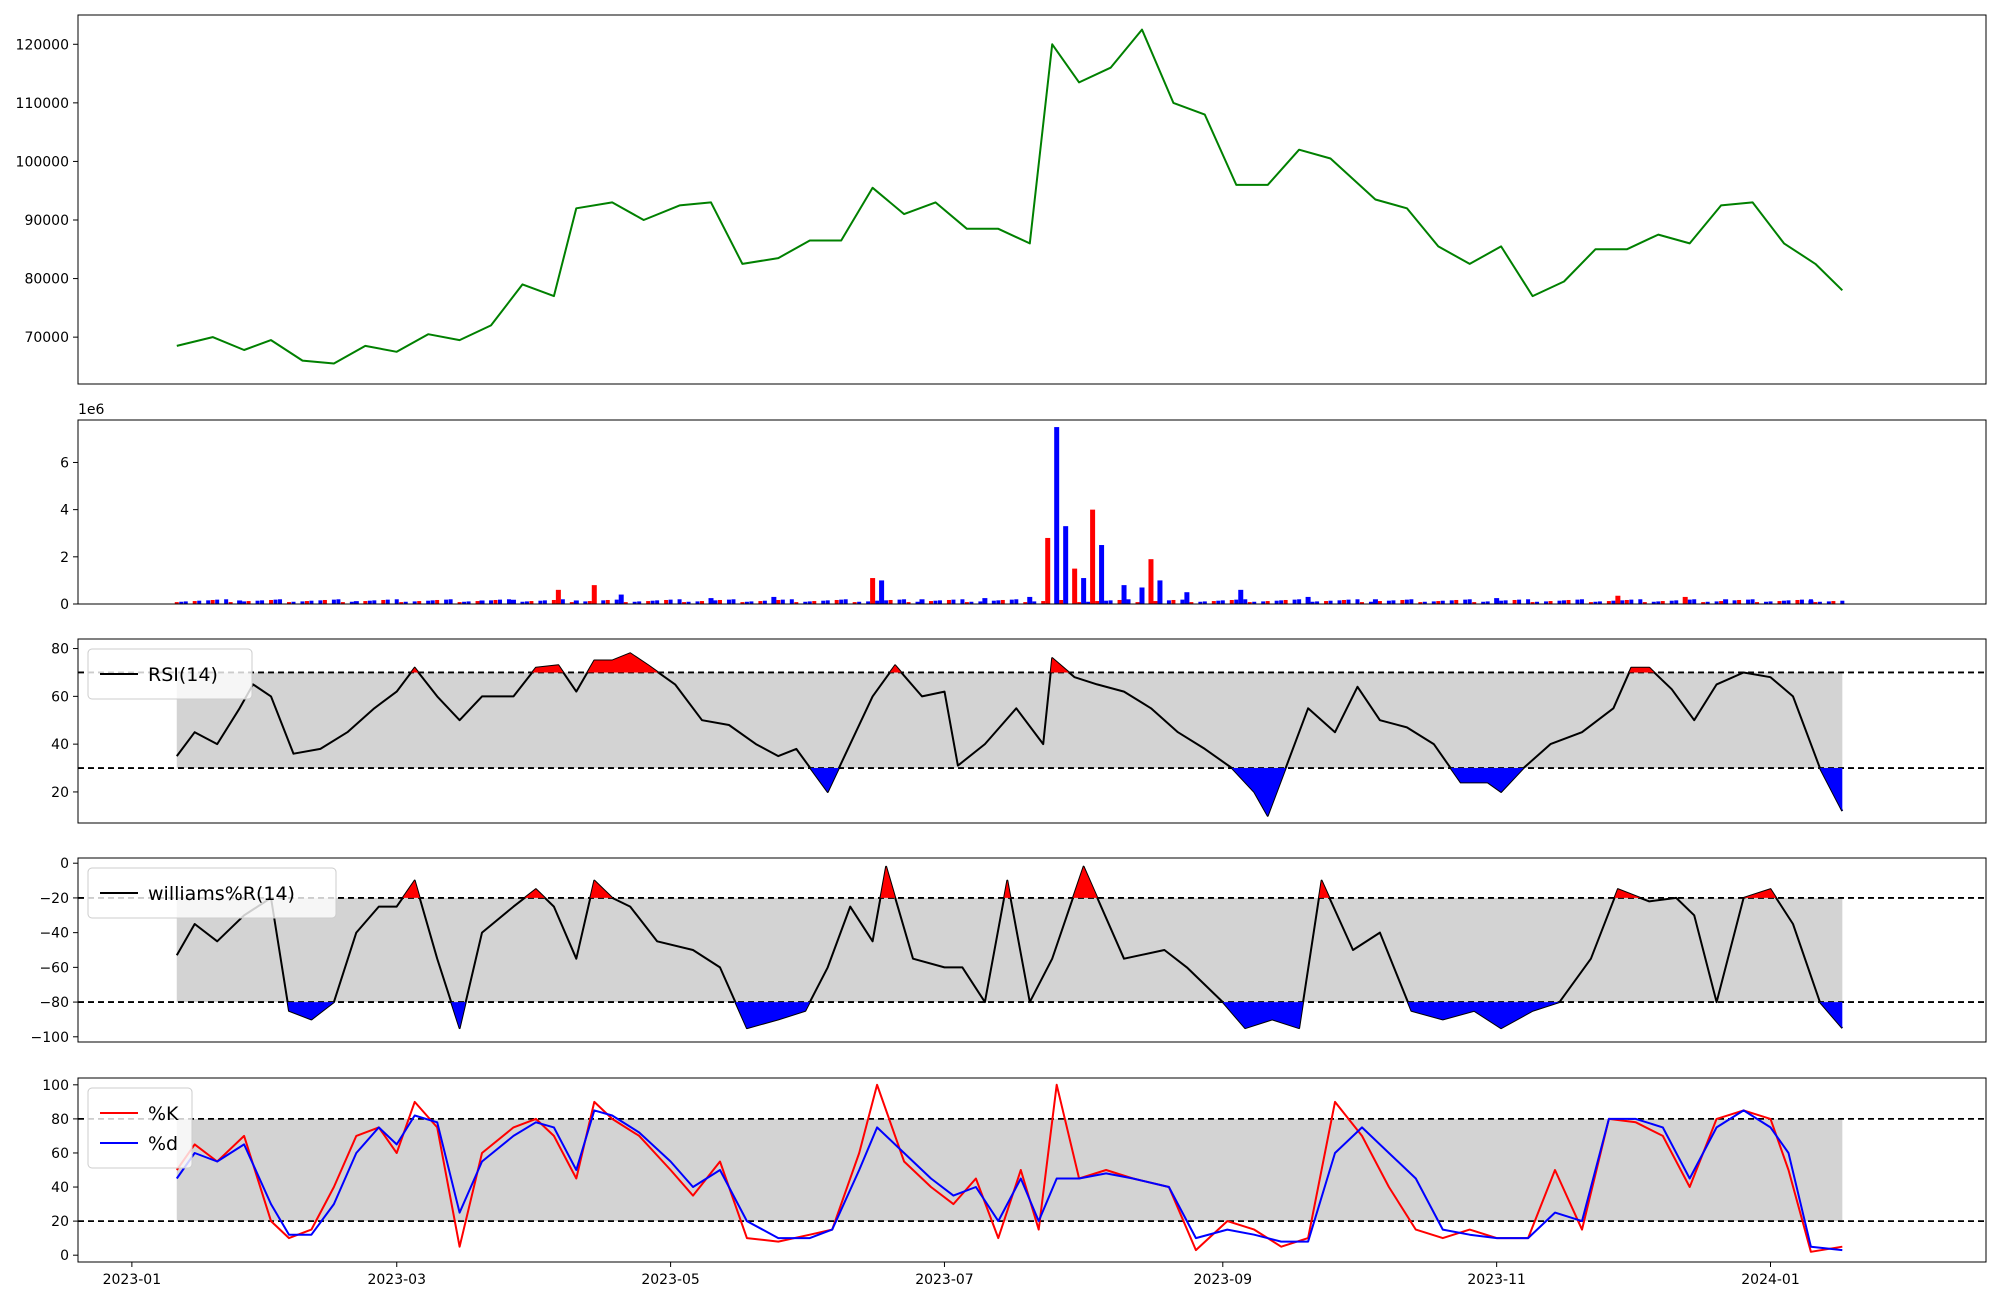 The image size is (2000, 1304). I want to click on y-tick-label: 60, so click(60, 697).